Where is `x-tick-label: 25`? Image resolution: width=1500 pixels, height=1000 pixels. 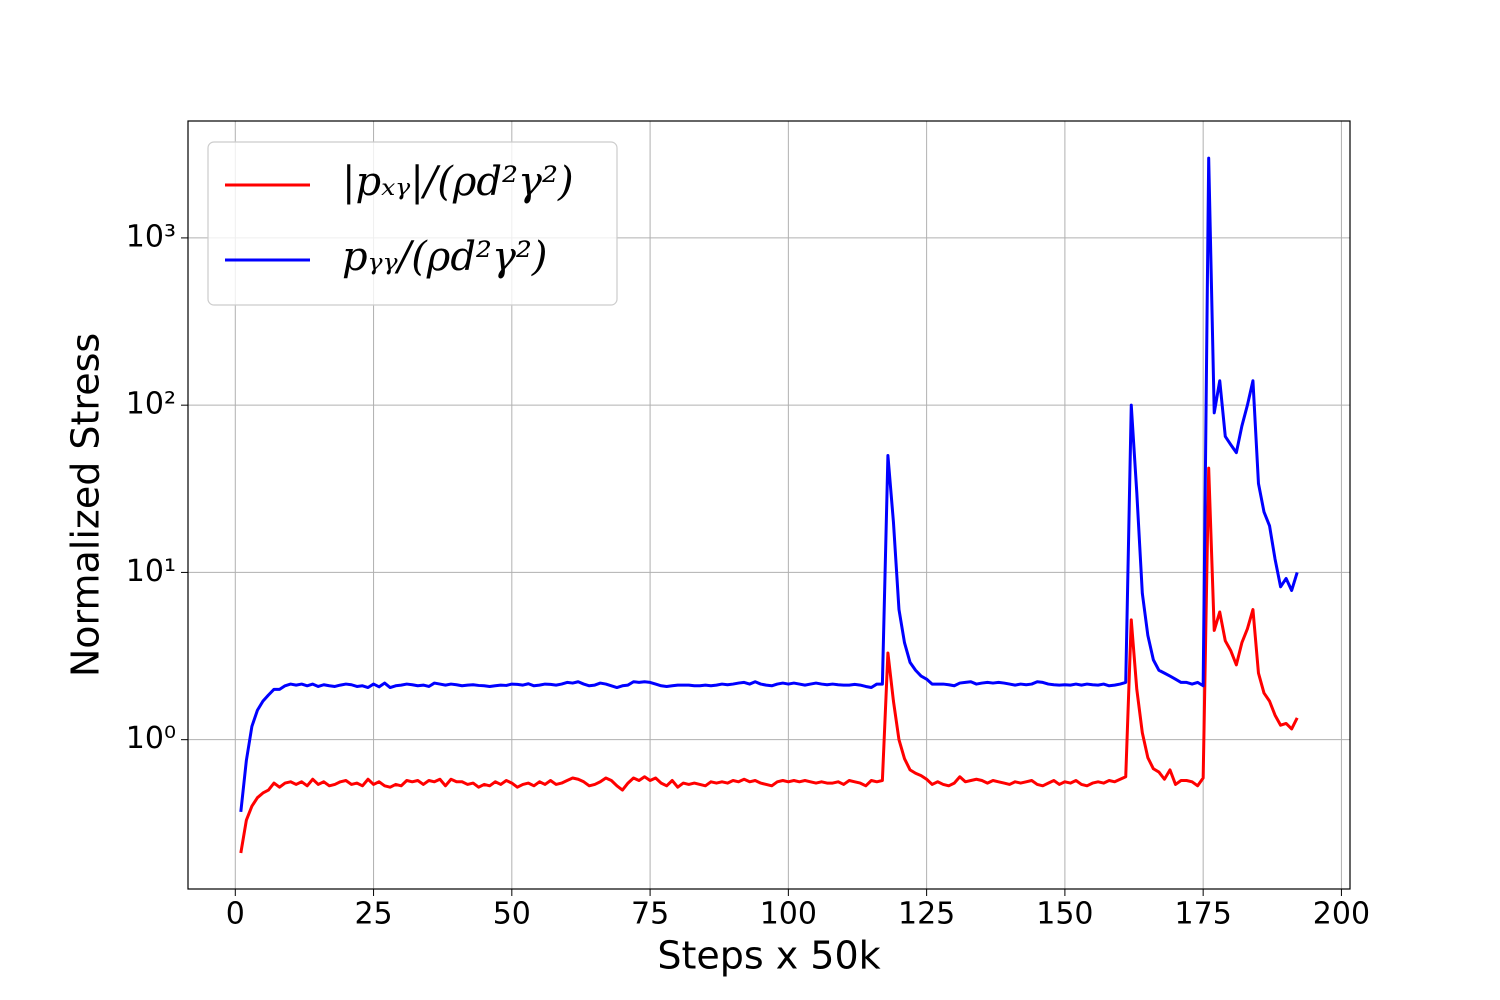
x-tick-label: 25 is located at coordinates (373, 914).